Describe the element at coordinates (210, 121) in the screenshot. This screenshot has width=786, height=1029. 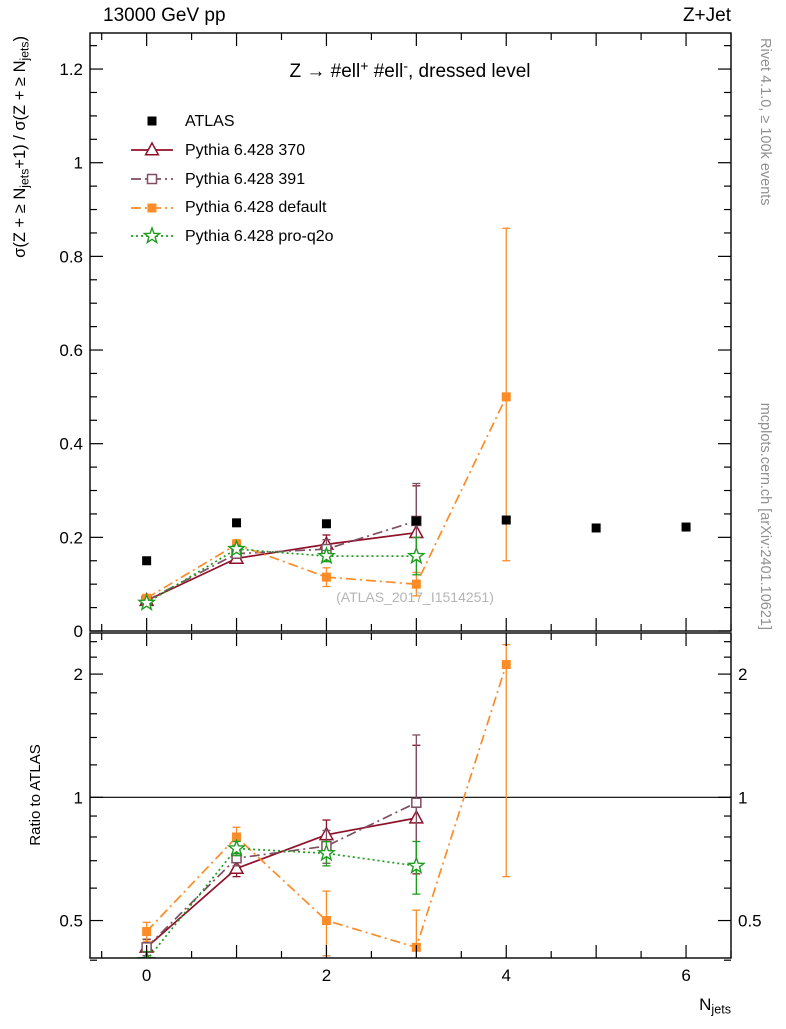
I see `legend-label-atlas: ATLAS` at that location.